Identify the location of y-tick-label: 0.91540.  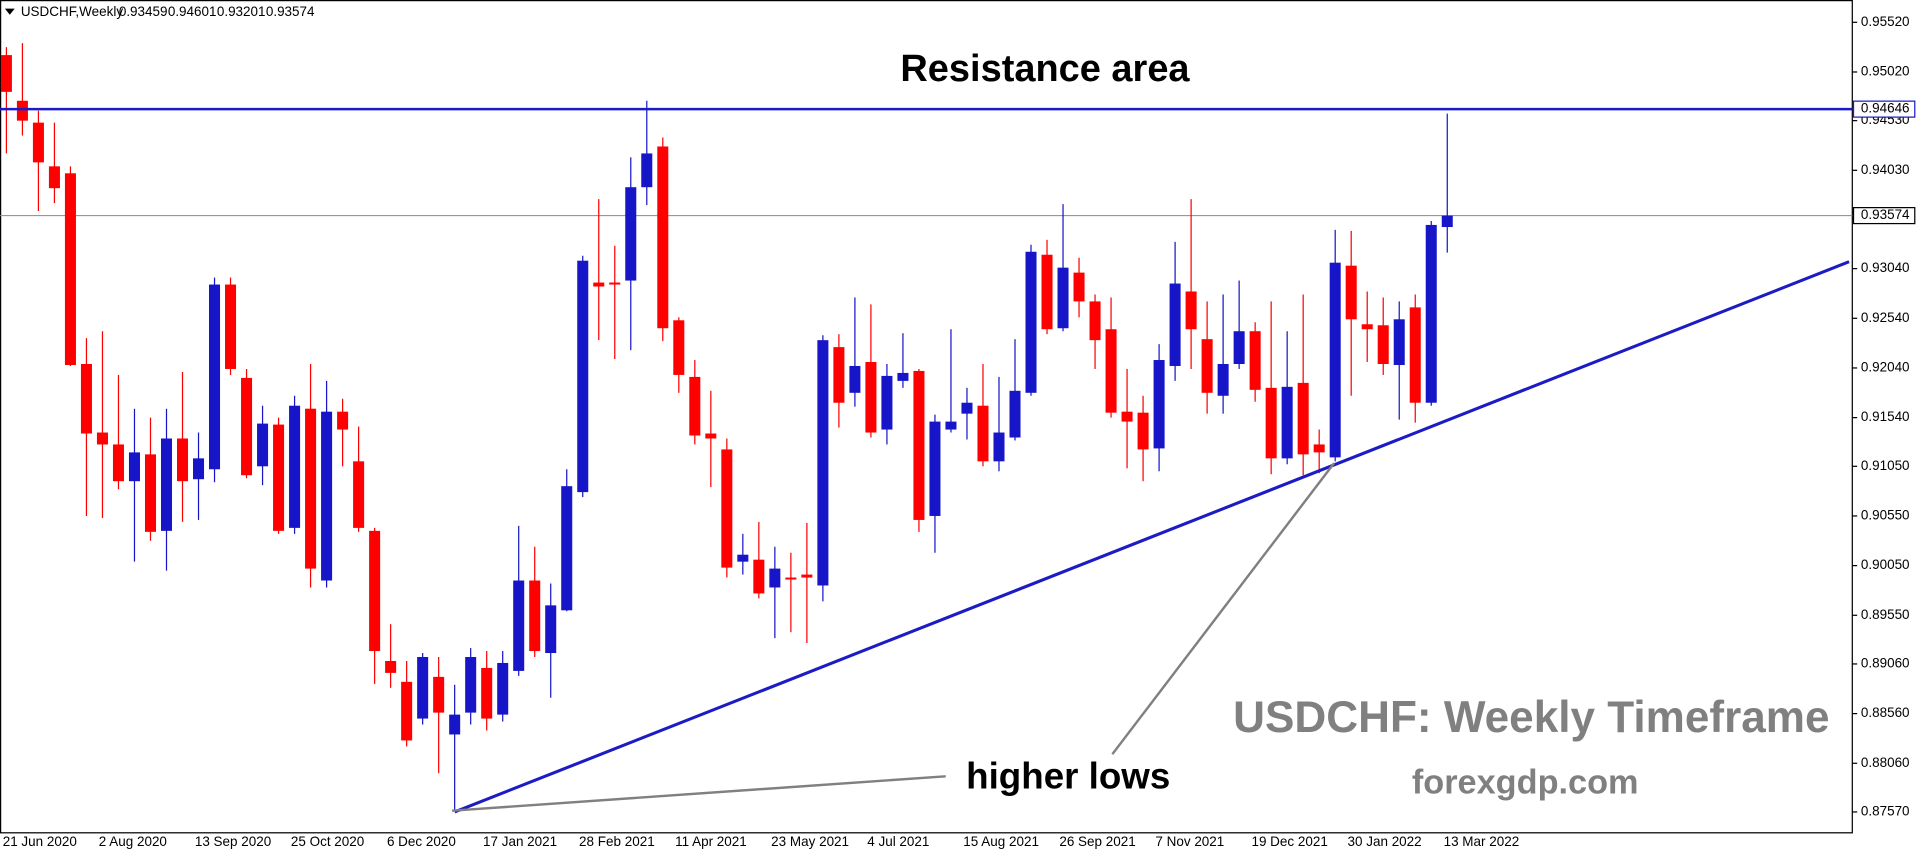
(1885, 416).